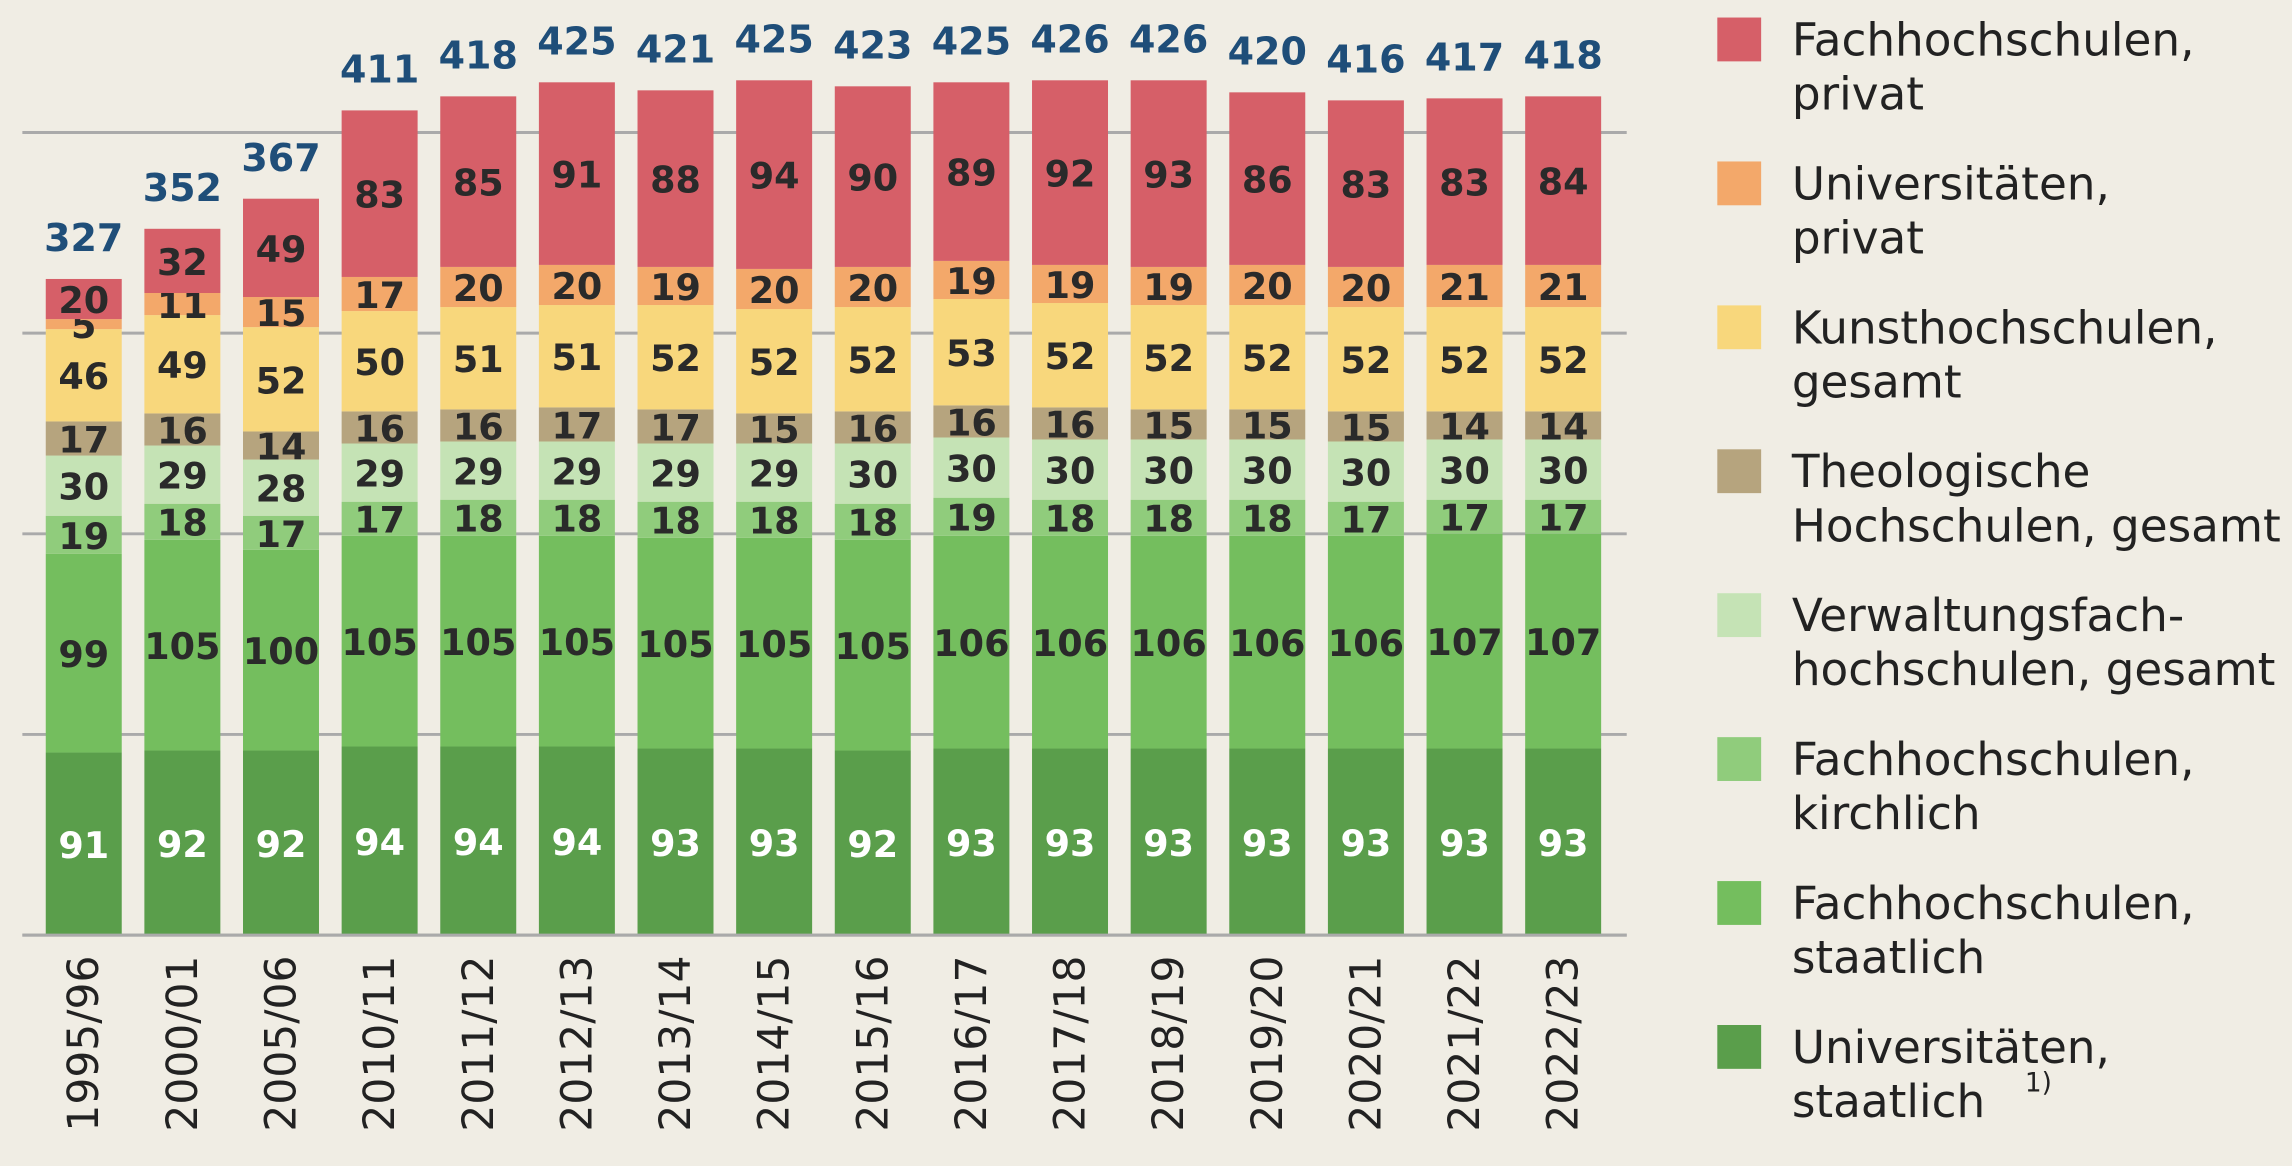 This screenshot has height=1166, width=2292. What do you see at coordinates (182, 262) in the screenshot?
I see `value-label: 32` at bounding box center [182, 262].